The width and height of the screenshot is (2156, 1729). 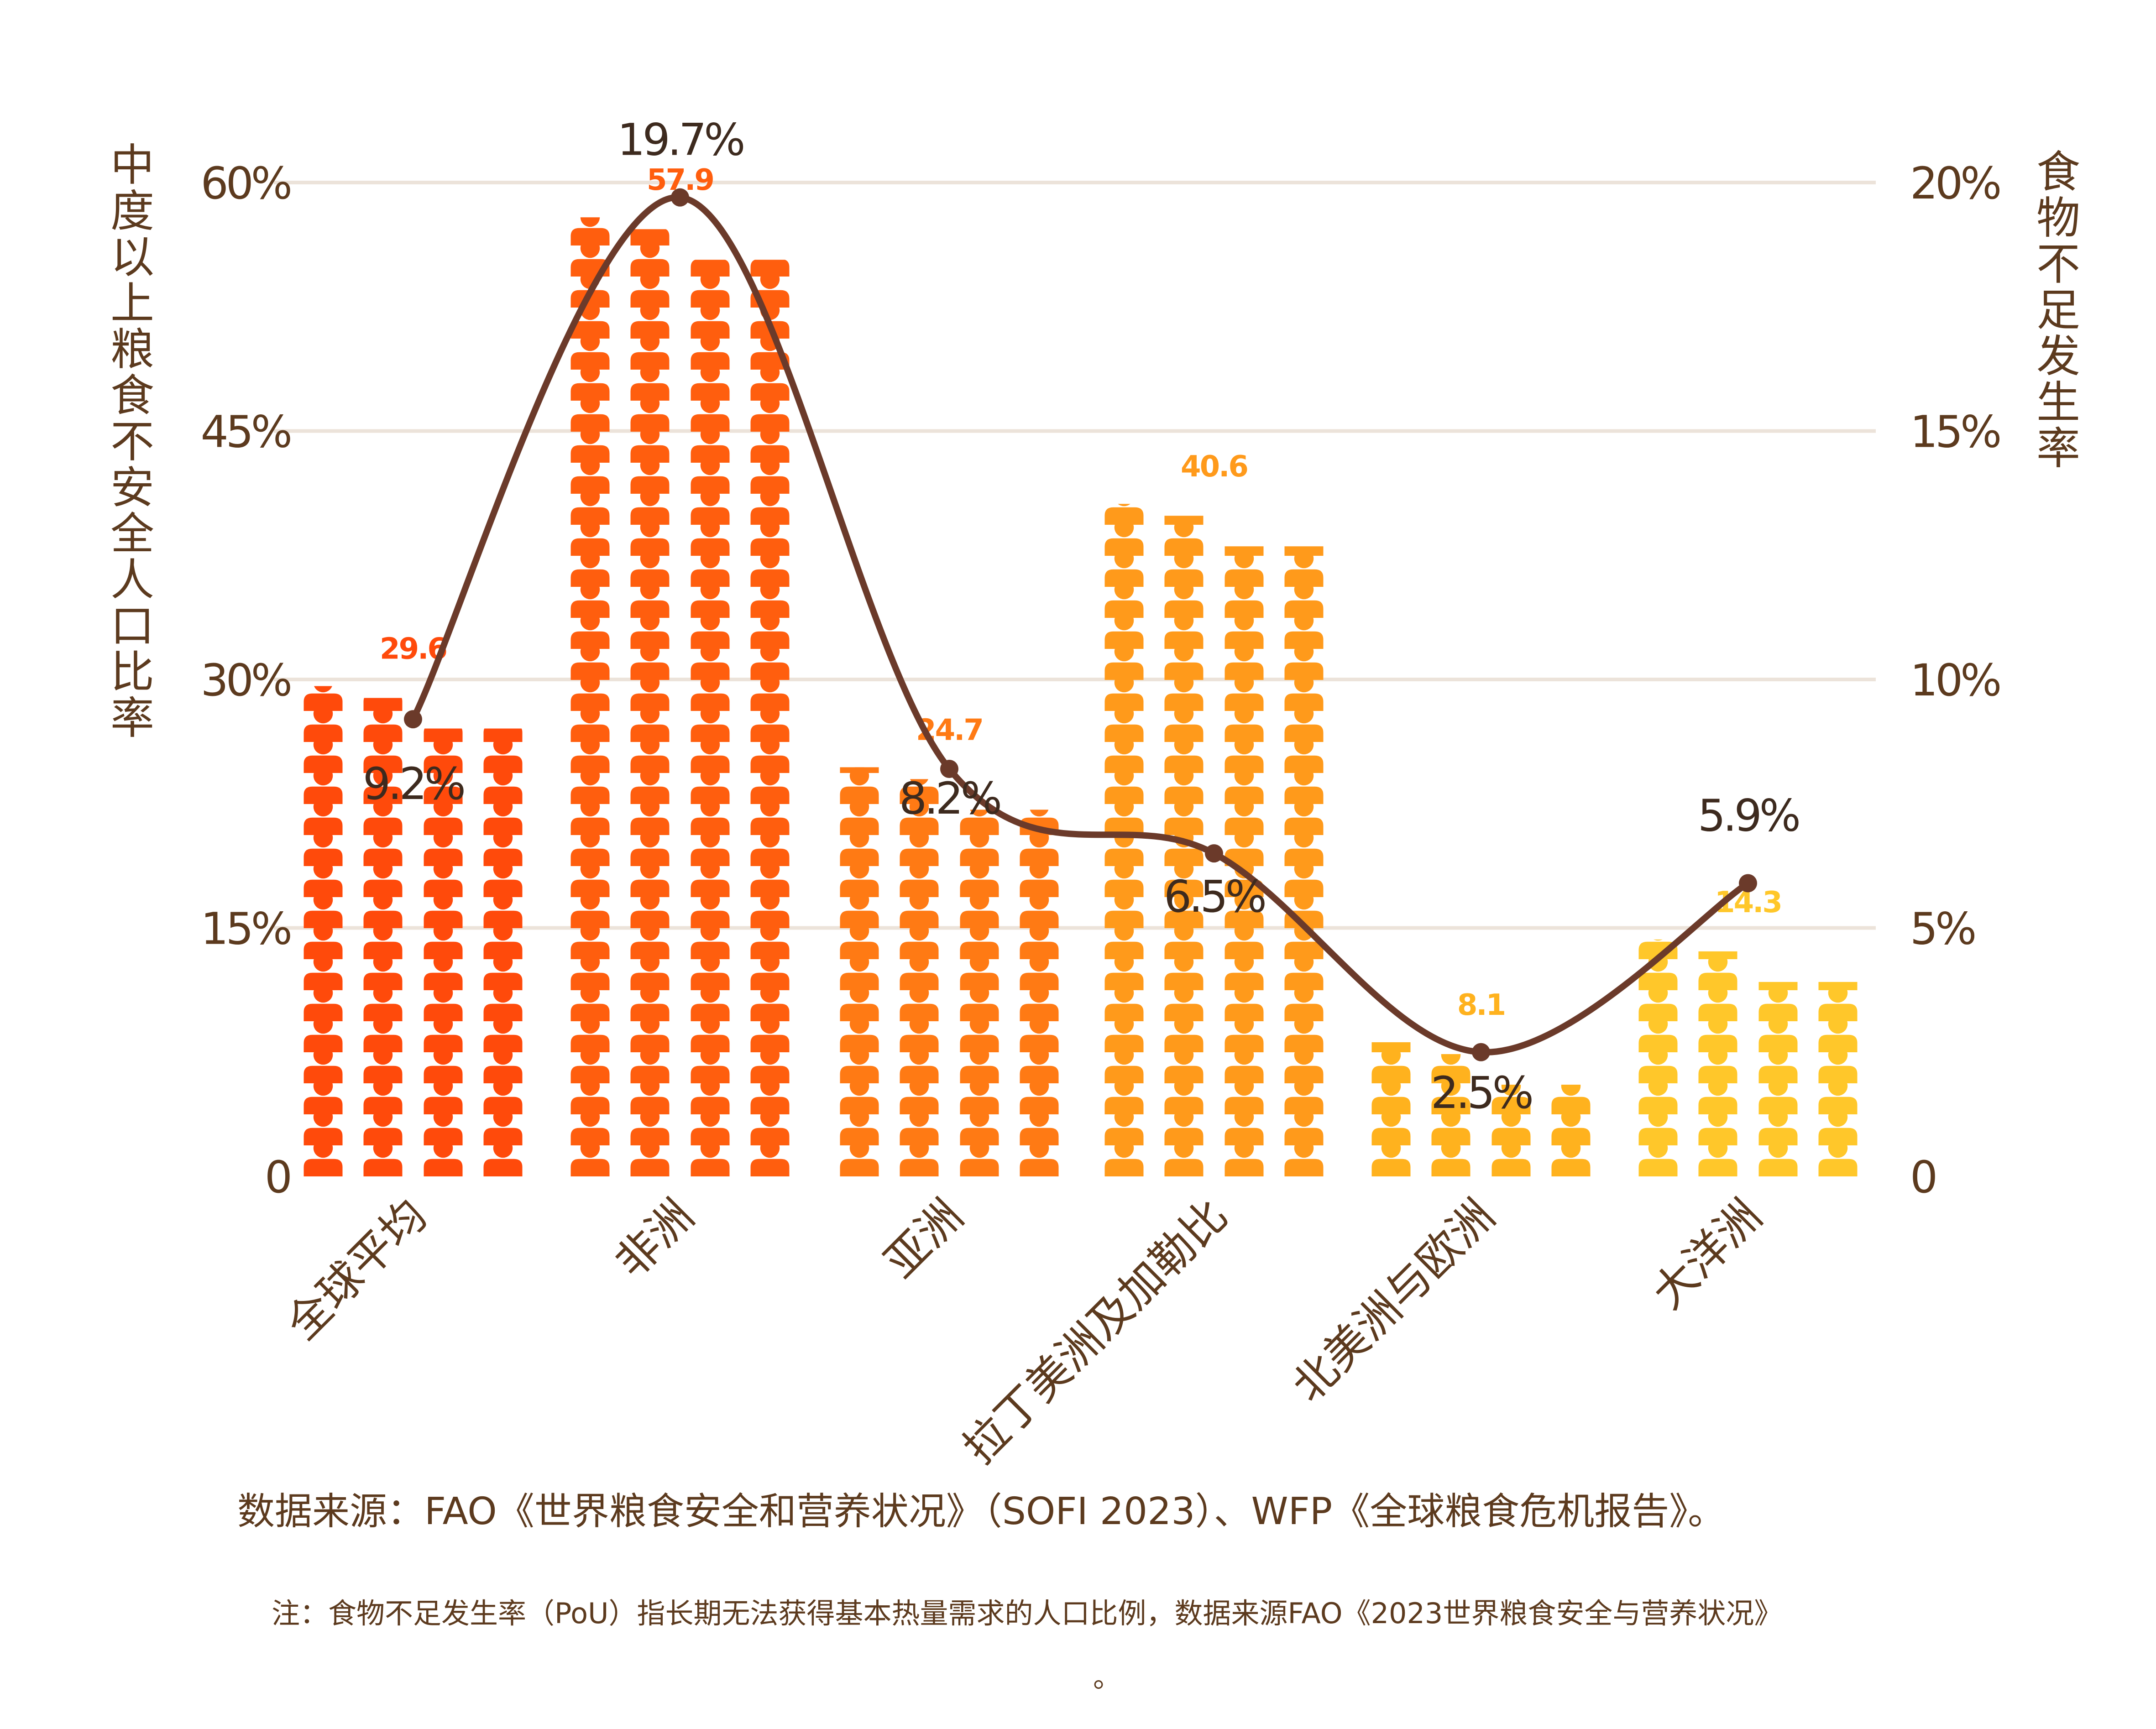 I want to click on x-tick-label: 拉丁美洲及加勒比, so click(x=1095, y=1331).